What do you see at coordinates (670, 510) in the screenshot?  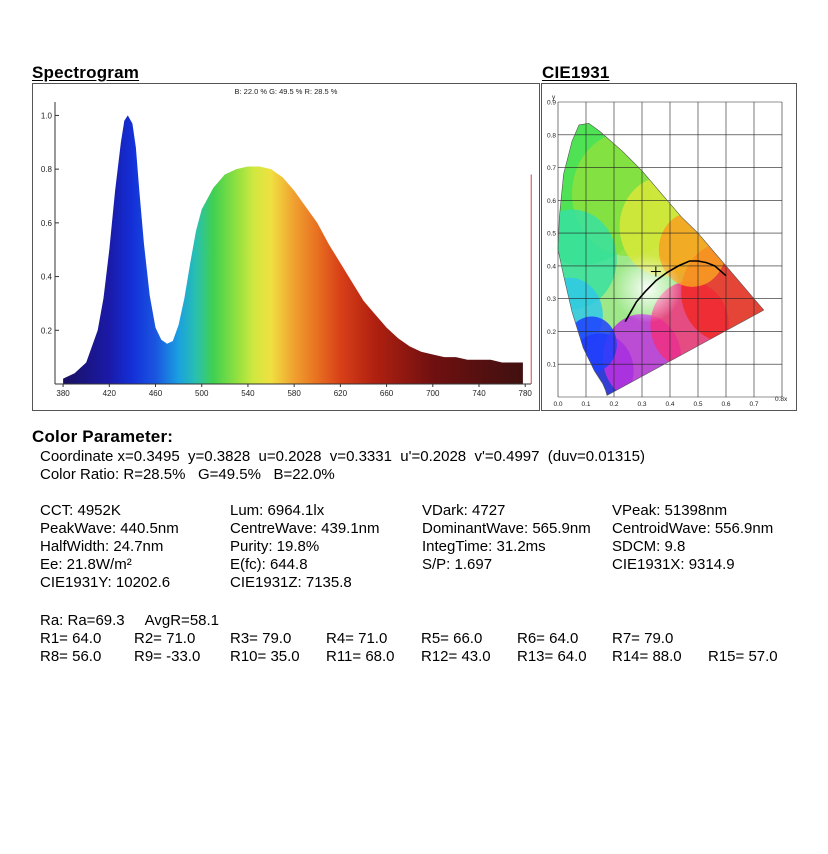 I see `parameter-cell: VPeak: 51398nm` at bounding box center [670, 510].